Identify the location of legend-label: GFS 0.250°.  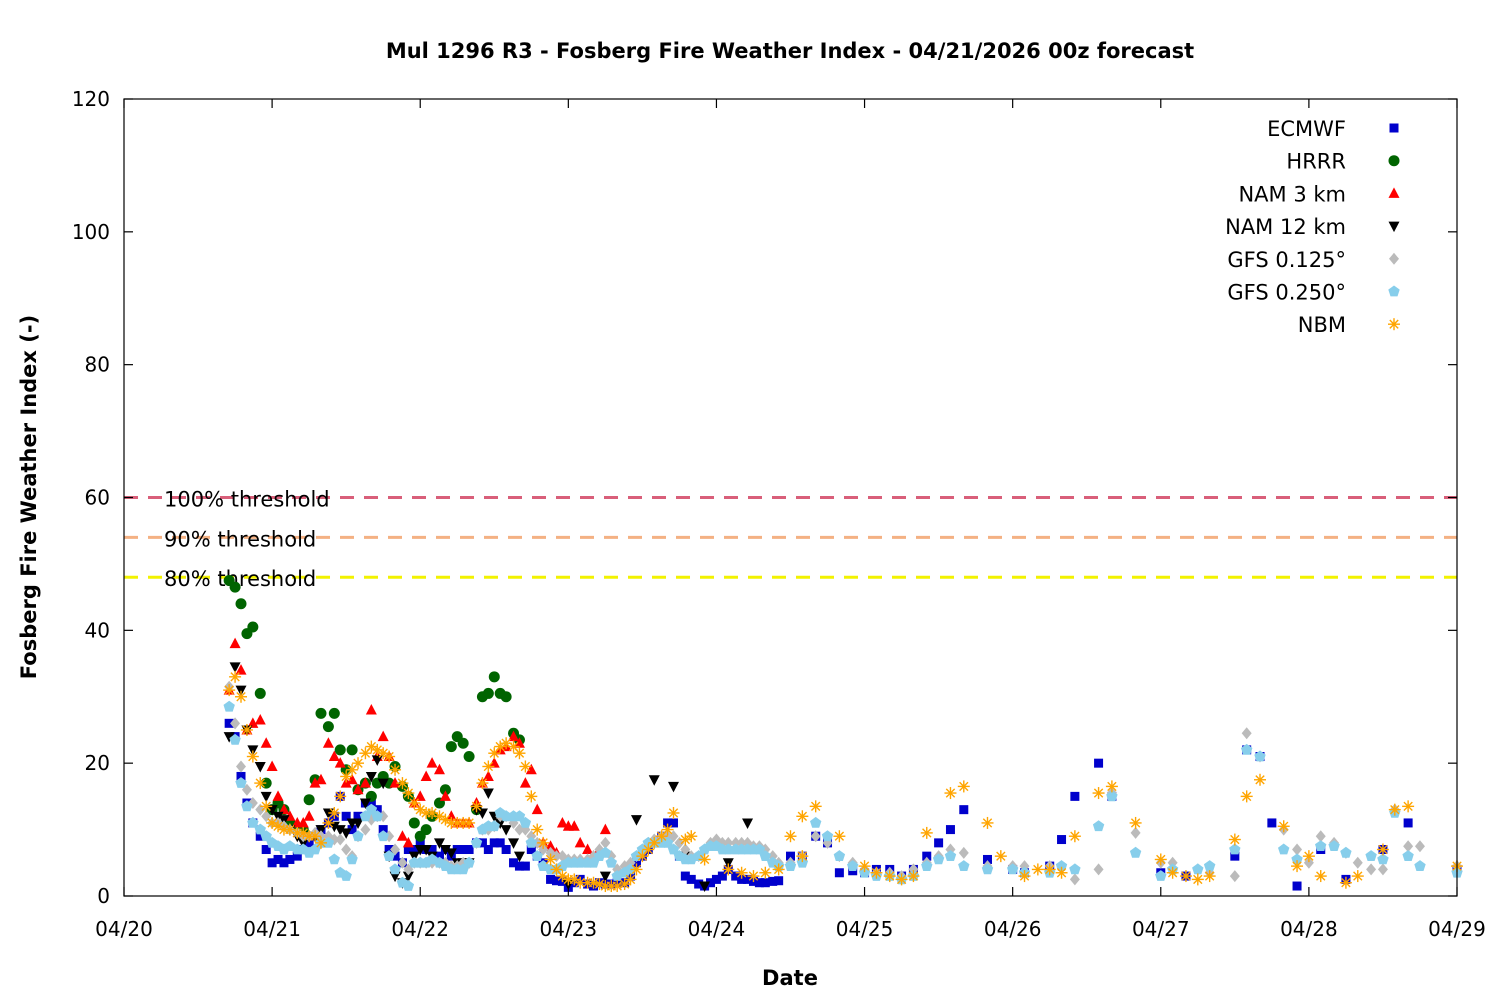
(1286, 293).